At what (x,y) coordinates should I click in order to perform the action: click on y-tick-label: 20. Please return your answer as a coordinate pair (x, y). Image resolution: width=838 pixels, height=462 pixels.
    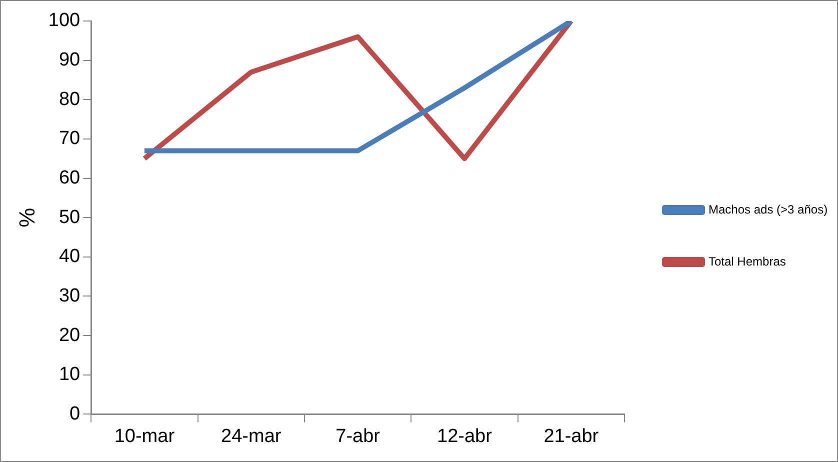
    Looking at the image, I should click on (69, 335).